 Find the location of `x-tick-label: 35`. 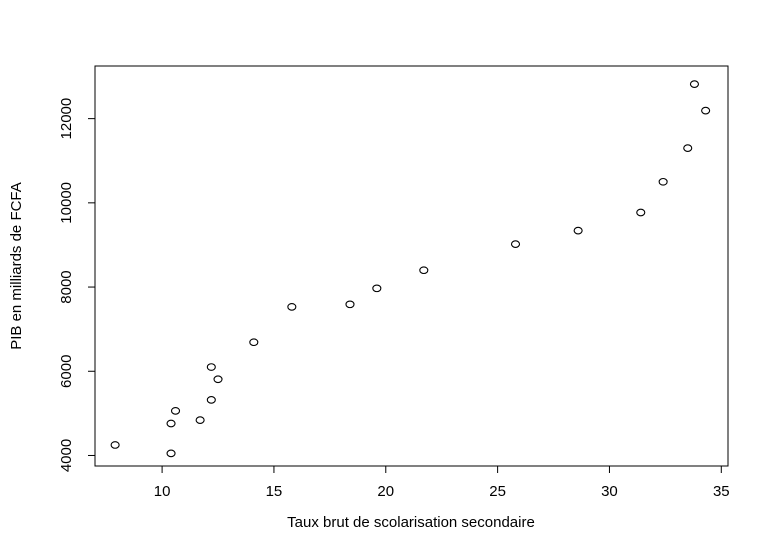

x-tick-label: 35 is located at coordinates (721, 491).